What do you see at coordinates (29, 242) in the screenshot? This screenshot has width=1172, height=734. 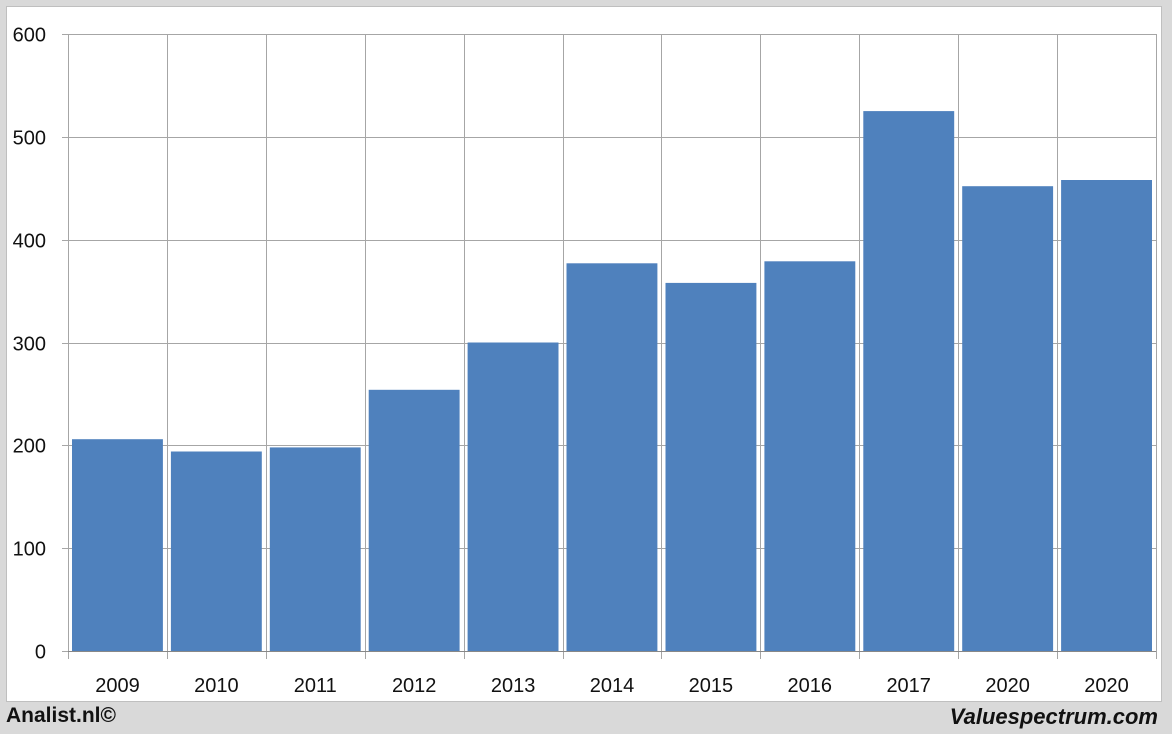 I see `y-tick-label: 400` at bounding box center [29, 242].